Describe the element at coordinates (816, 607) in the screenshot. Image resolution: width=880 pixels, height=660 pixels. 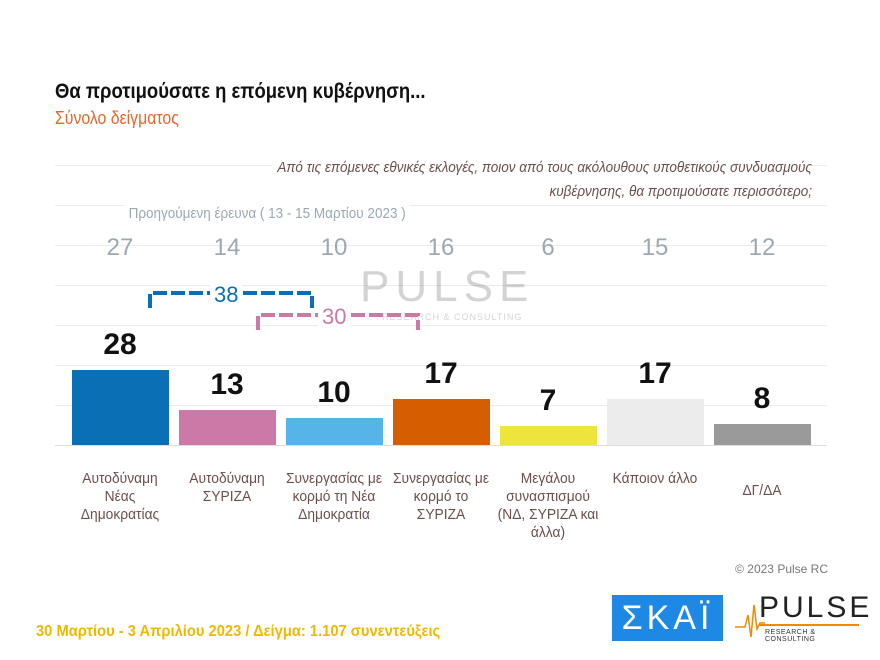
I see `pulse-logo-text: PULSE` at that location.